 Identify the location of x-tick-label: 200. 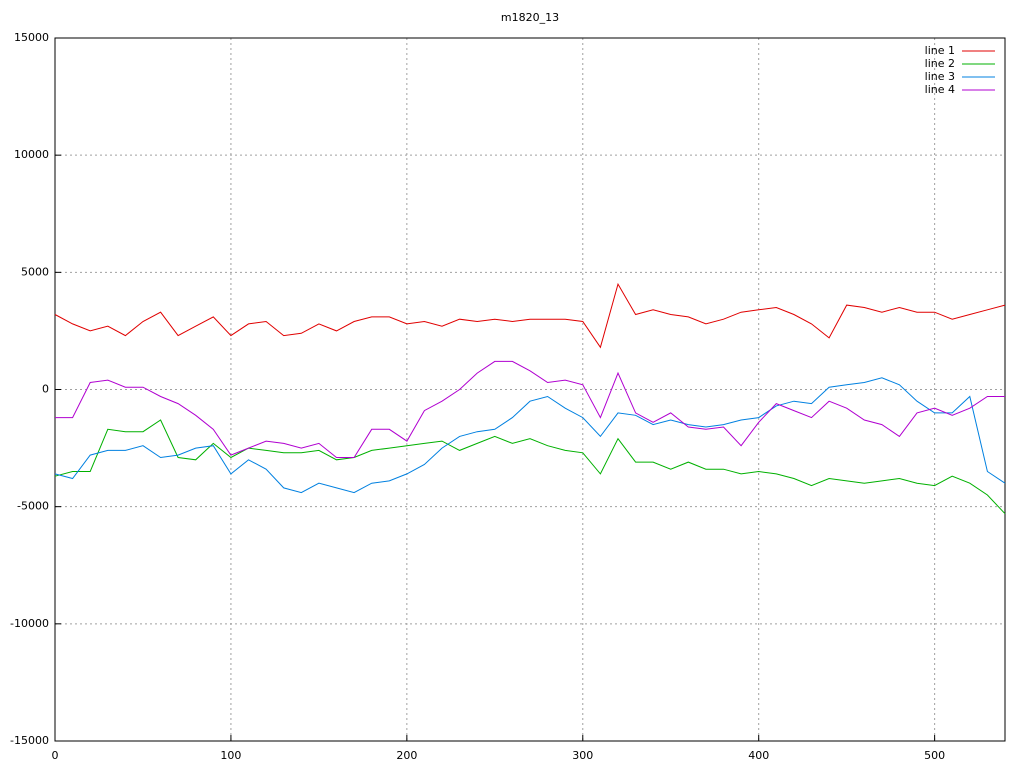
(406, 755).